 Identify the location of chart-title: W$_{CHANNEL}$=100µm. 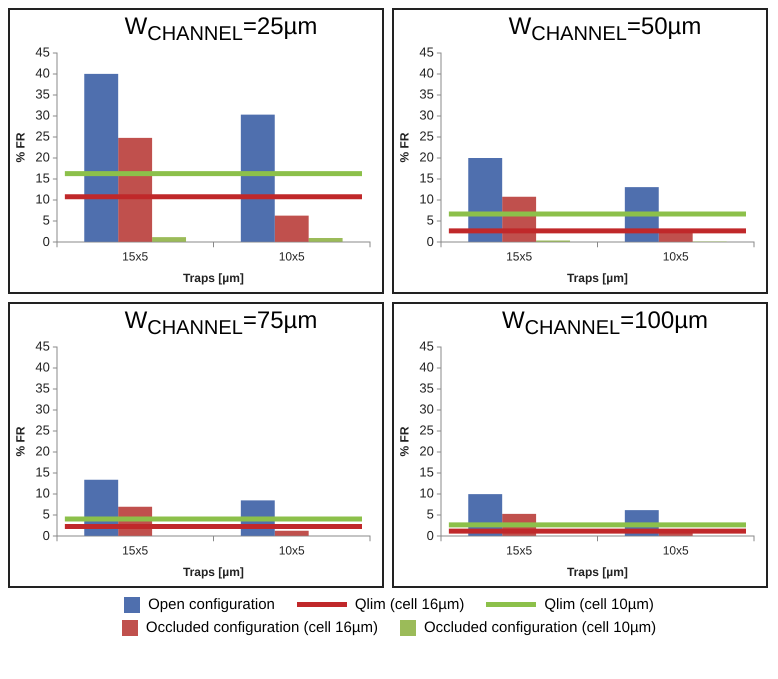
(605, 322).